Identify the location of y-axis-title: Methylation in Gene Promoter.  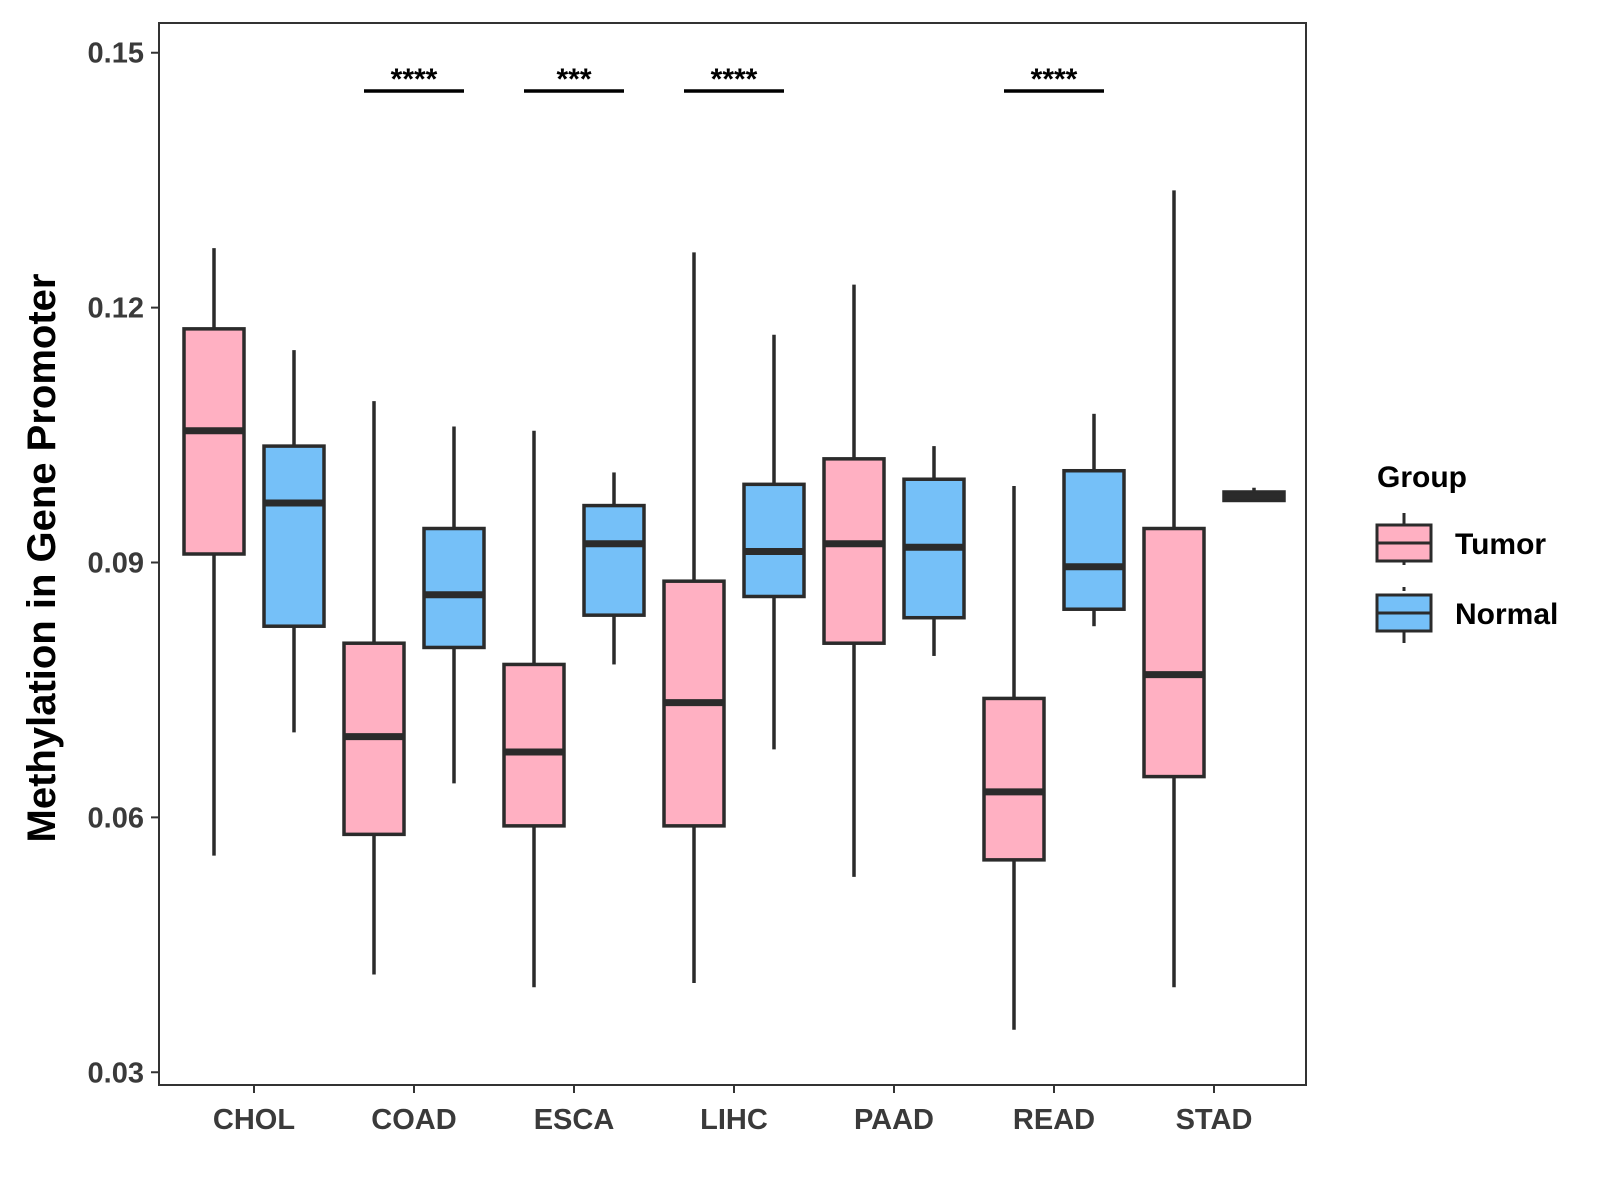
(42, 558).